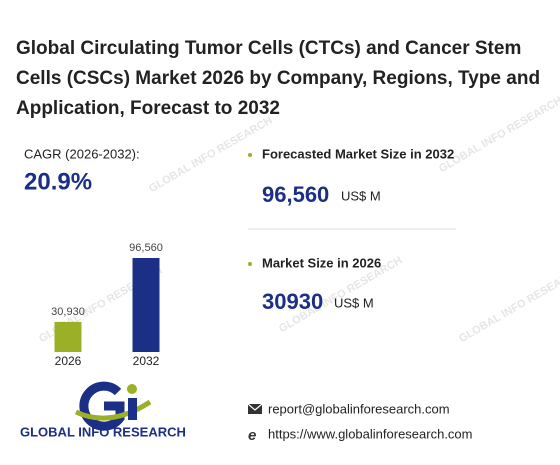 The width and height of the screenshot is (560, 465). What do you see at coordinates (252, 435) in the screenshot?
I see `web-icon: e` at bounding box center [252, 435].